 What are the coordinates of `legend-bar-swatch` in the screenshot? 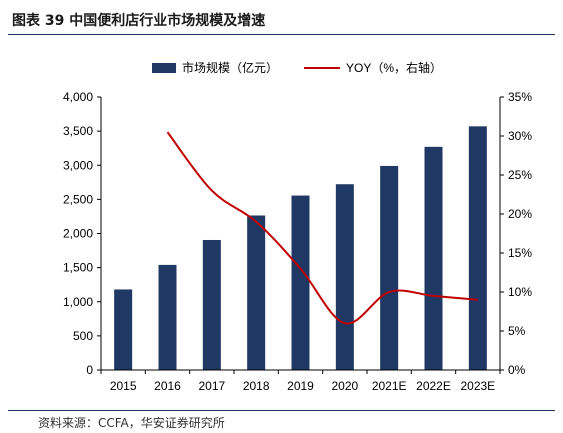 It's located at (164, 68).